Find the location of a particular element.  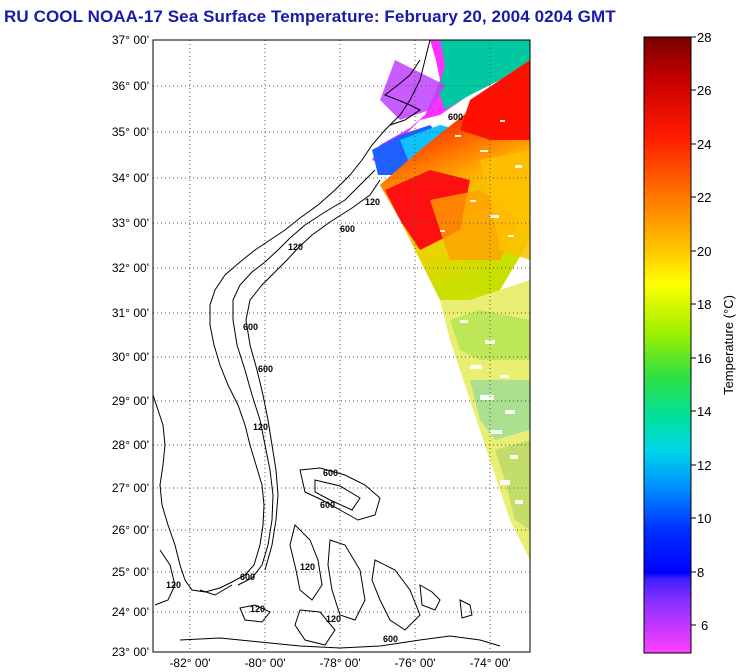

lon-label: -74° 00' is located at coordinates (489, 663).